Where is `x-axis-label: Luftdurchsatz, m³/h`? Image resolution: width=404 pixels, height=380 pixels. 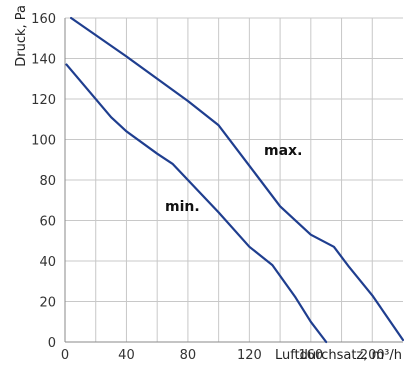 x-axis-label: Luftdurchsatz, m³/h is located at coordinates (338, 355).